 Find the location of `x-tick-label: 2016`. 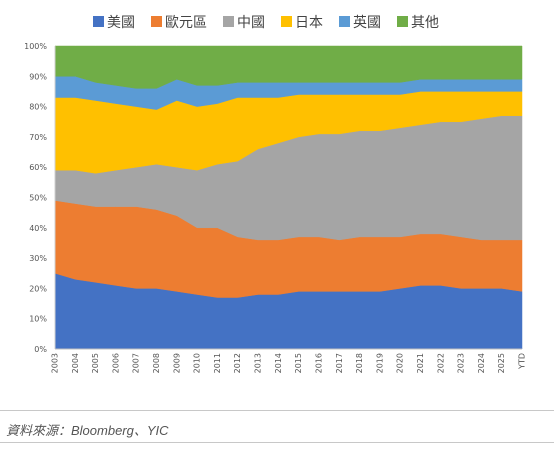

x-tick-label: 2016 is located at coordinates (318, 363).